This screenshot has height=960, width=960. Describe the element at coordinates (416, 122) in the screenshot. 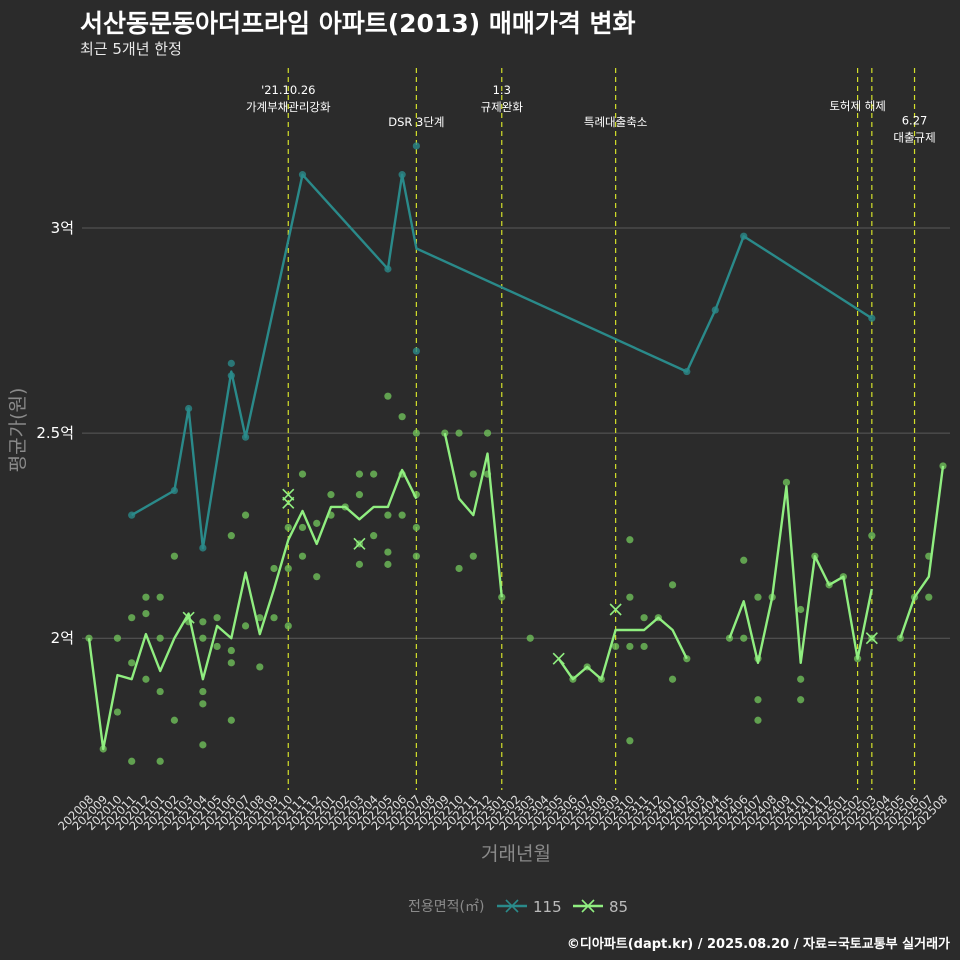

I see `event-label: DSR 3단계` at that location.